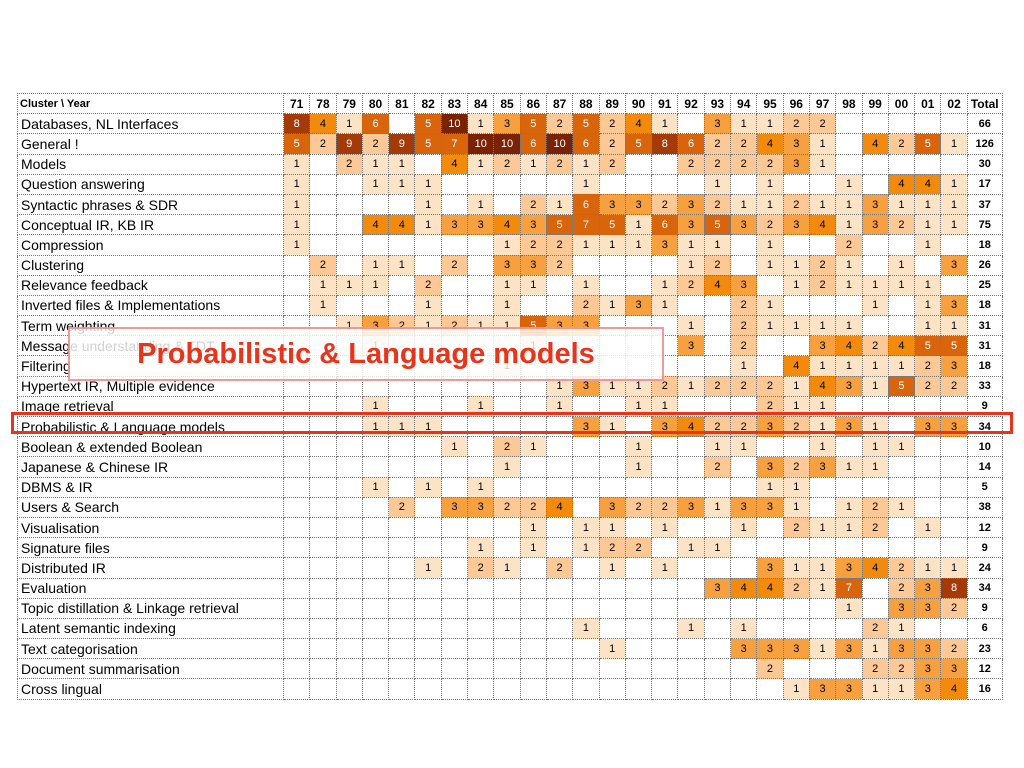  Describe the element at coordinates (875, 103) in the screenshot. I see `year-header: 99` at that location.